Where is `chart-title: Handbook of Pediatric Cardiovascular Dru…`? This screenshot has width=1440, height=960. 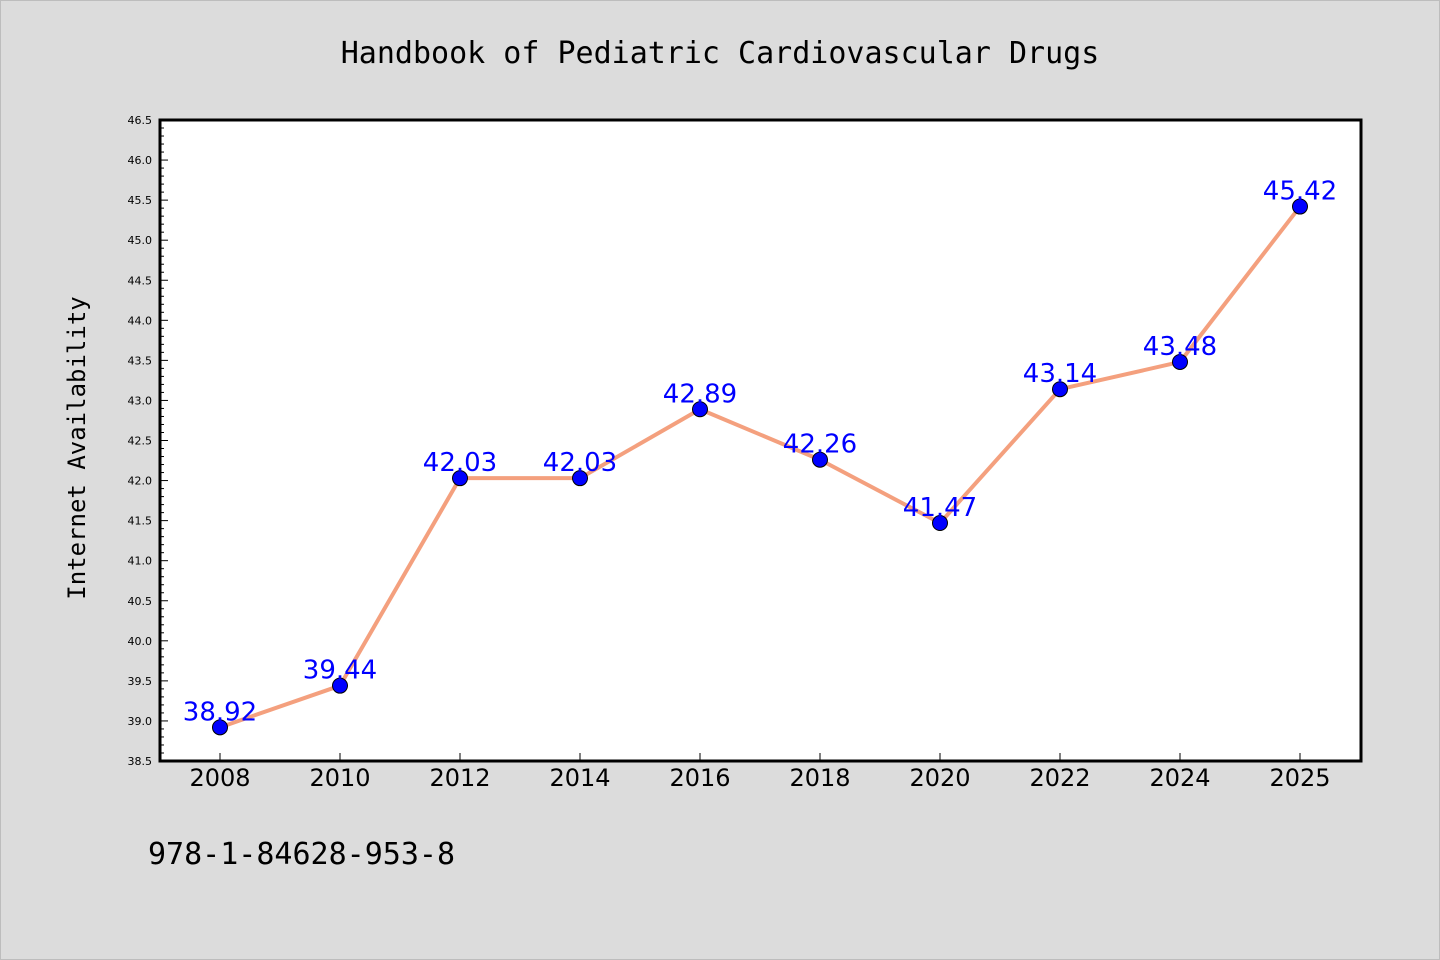 chart-title: Handbook of Pediatric Cardiovascular Dru… is located at coordinates (720, 53).